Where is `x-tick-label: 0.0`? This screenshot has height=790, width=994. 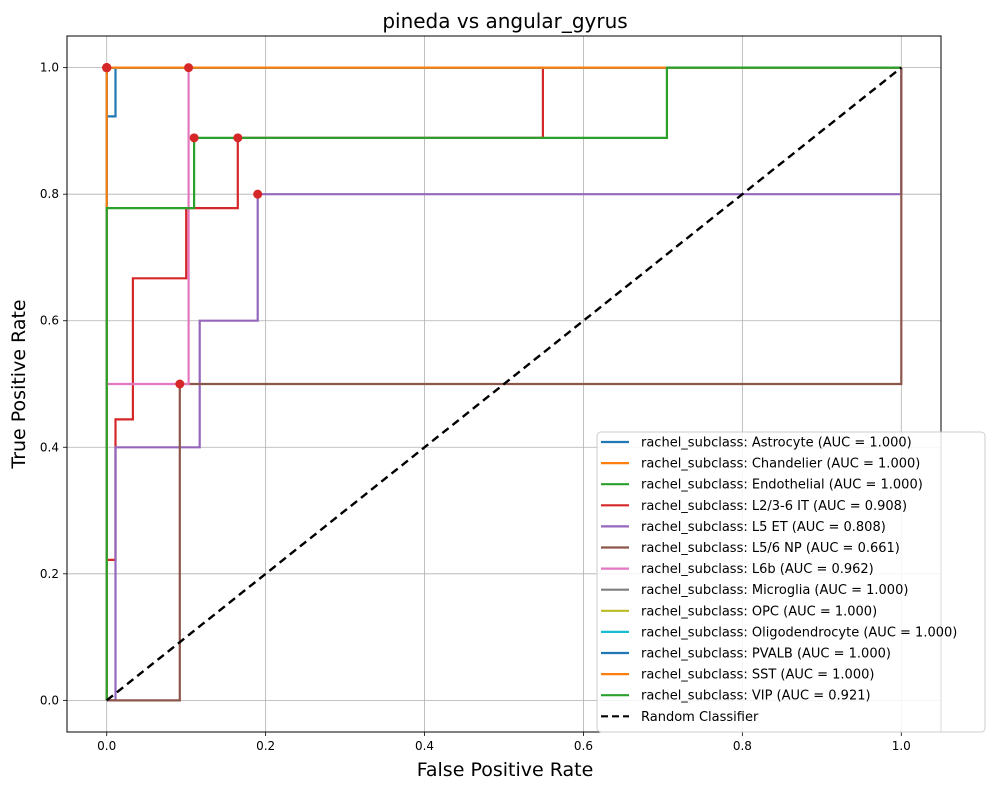
x-tick-label: 0.0 is located at coordinates (106, 746).